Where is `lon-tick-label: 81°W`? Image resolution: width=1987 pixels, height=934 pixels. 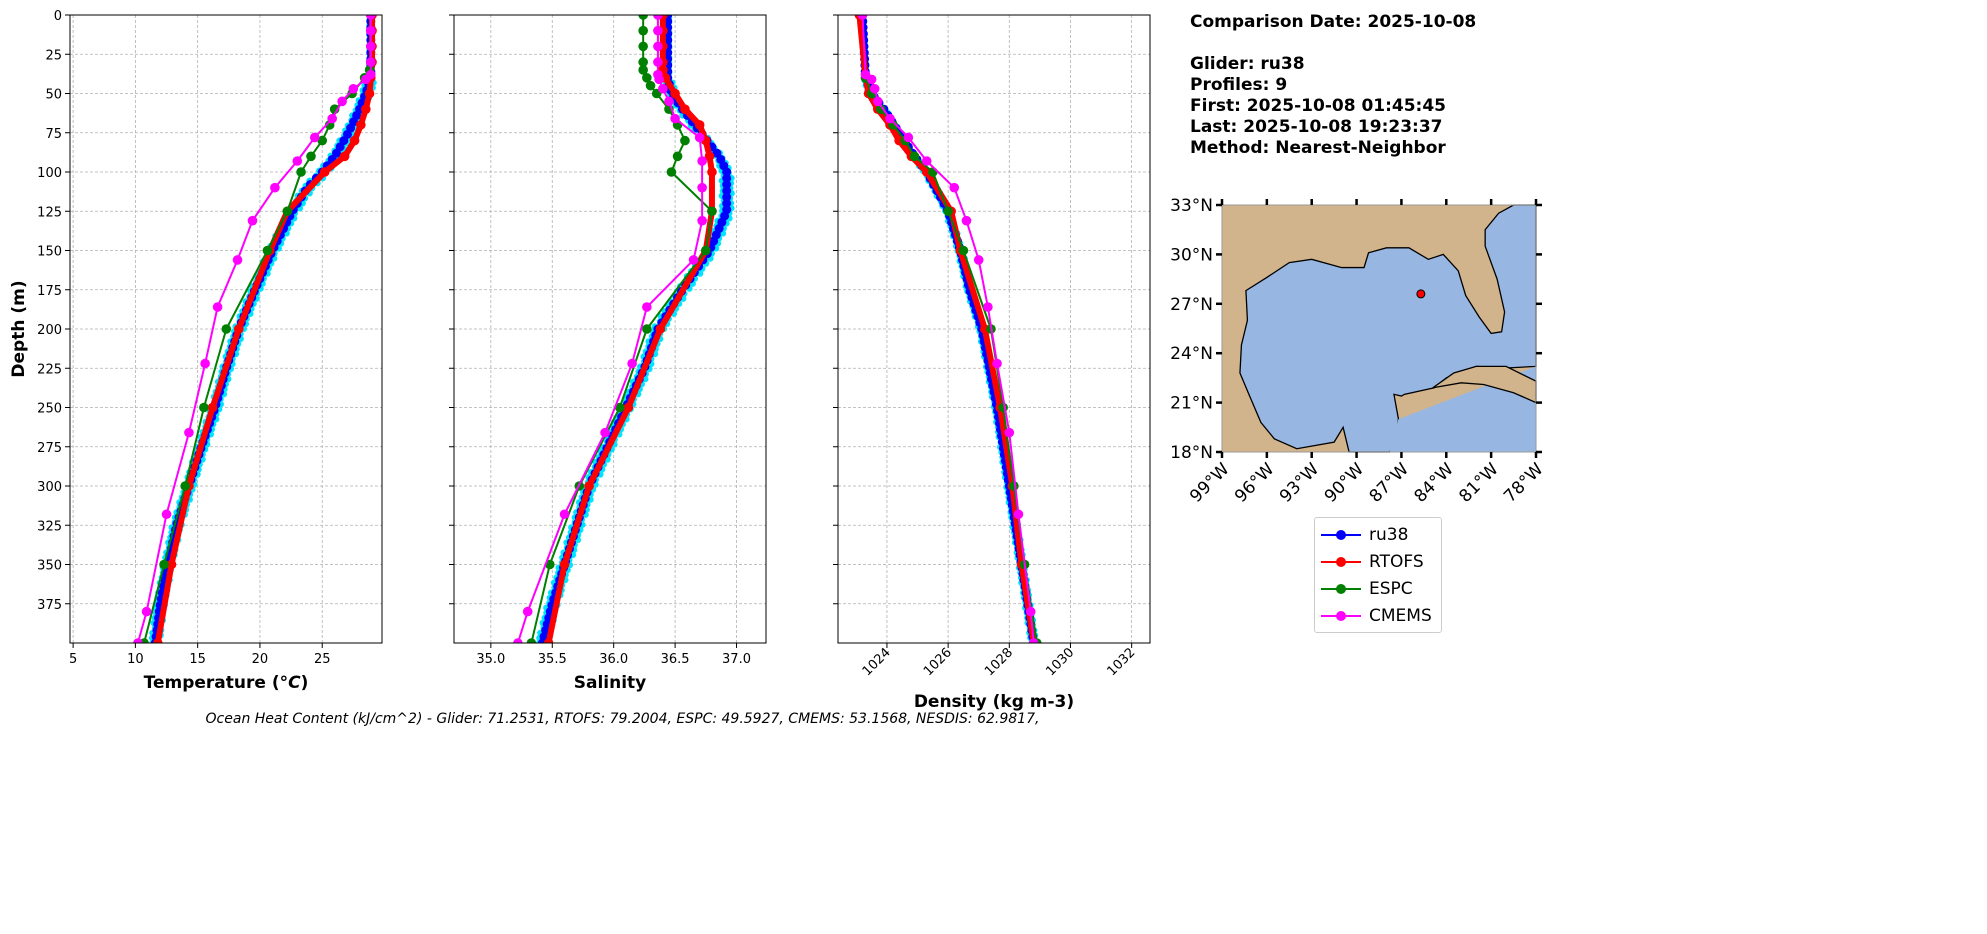
lon-tick-label: 81°W is located at coordinates (1478, 482).